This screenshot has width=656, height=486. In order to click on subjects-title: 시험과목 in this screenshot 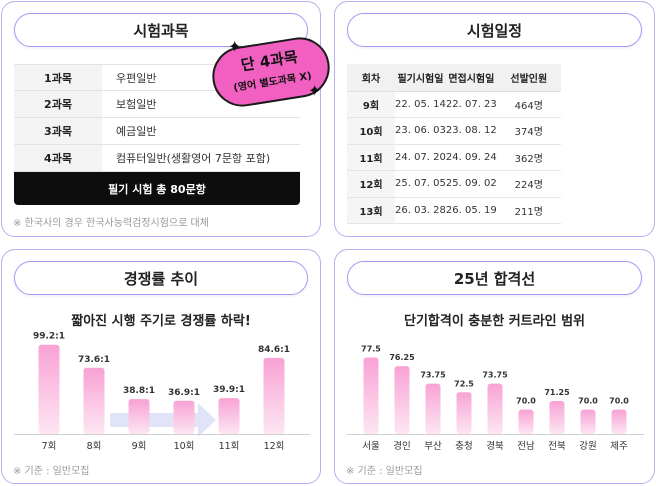, I will do `click(161, 30)`.